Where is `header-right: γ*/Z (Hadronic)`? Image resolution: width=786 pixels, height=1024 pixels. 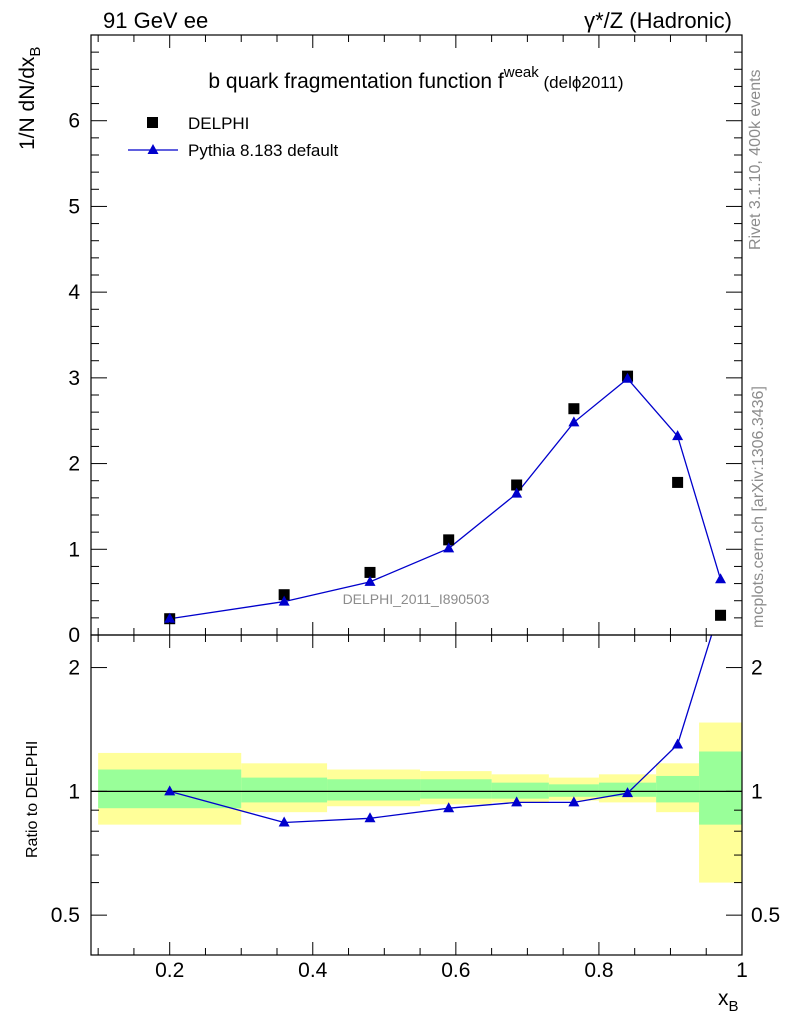 header-right: γ*/Z (Hadronic) is located at coordinates (658, 20).